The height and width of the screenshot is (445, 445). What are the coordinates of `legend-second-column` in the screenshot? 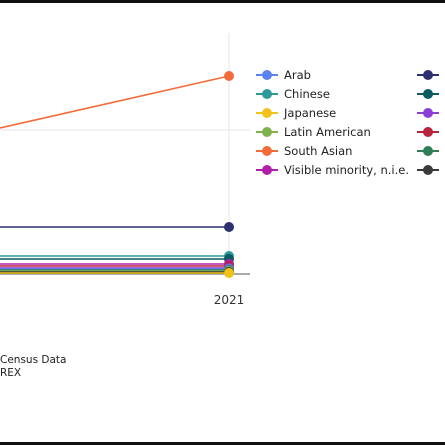 It's located at (431, 122).